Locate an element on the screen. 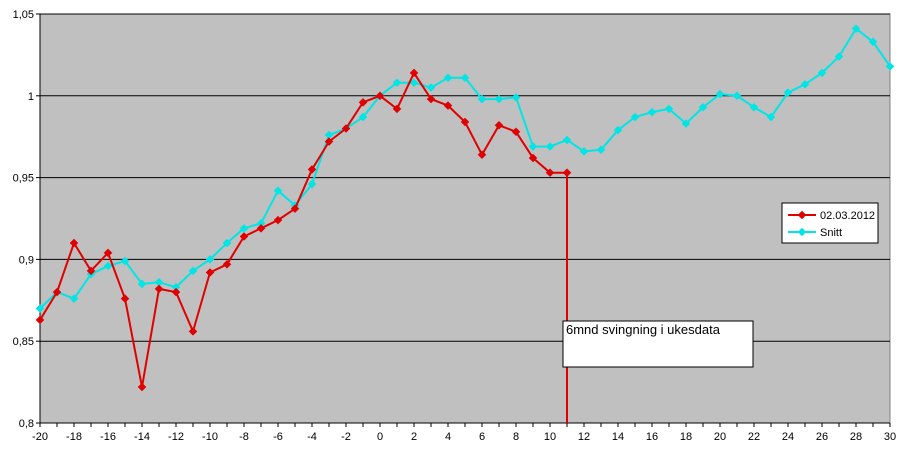 The width and height of the screenshot is (905, 451). legend-label-series-1: 02.03.2012 is located at coordinates (847, 216).